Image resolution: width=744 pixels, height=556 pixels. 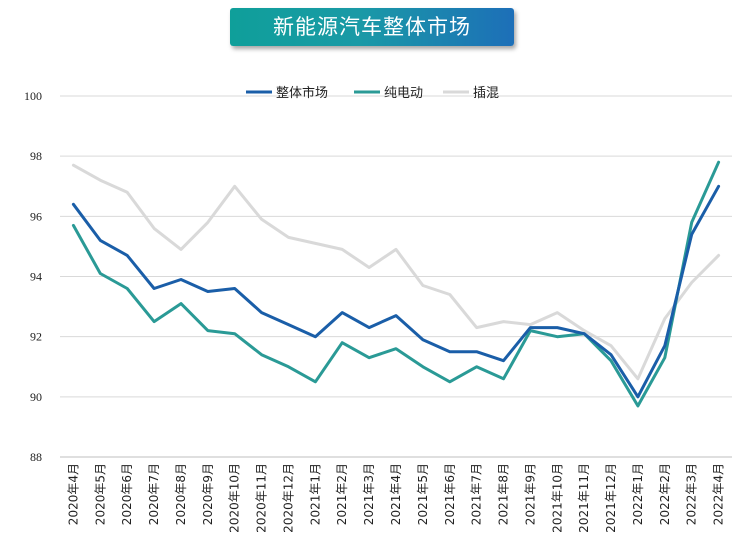 What do you see at coordinates (342, 494) in the screenshot?
I see `x-tick-label: 2021年2月` at bounding box center [342, 494].